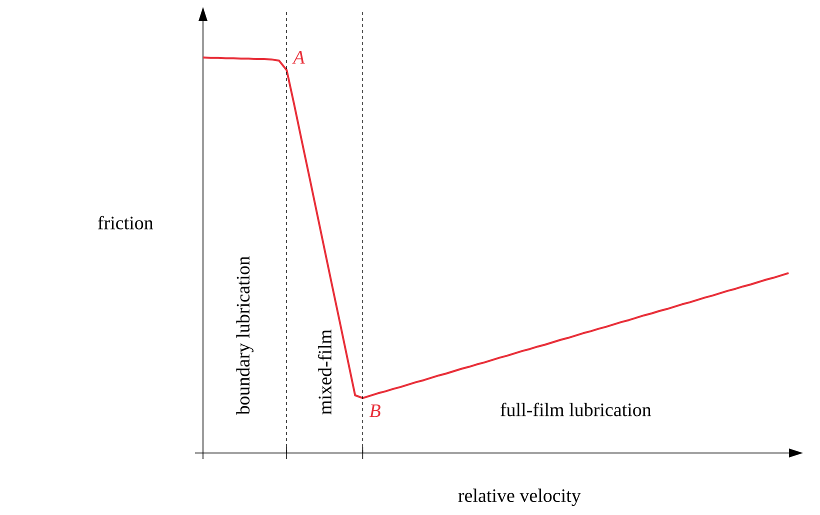  I want to click on annotation: full-film lubrication, so click(576, 409).